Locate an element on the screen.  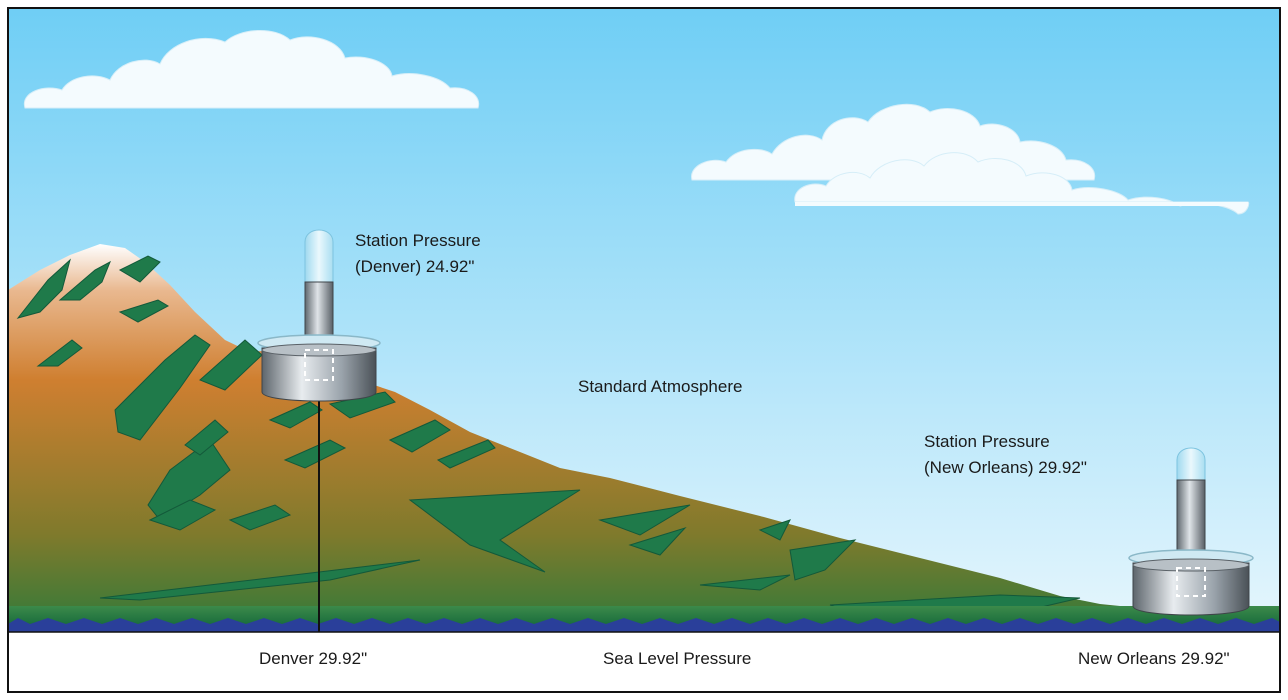
denver-station-label-line1: Station Pressure is located at coordinates (418, 240).